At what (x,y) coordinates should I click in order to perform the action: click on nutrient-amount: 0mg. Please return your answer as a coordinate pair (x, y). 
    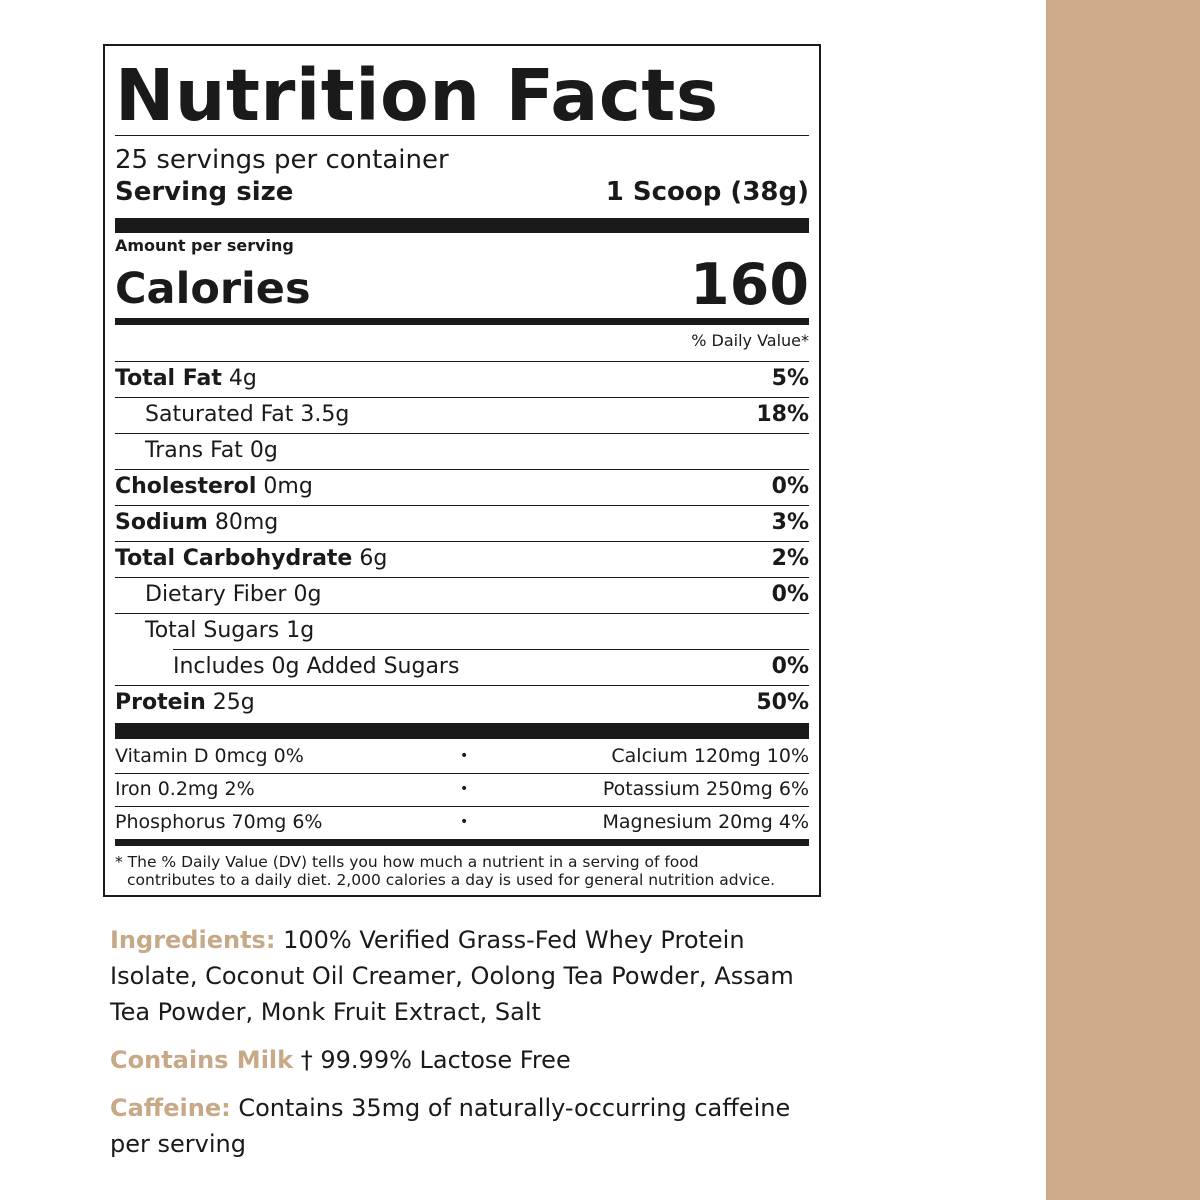
    Looking at the image, I should click on (288, 486).